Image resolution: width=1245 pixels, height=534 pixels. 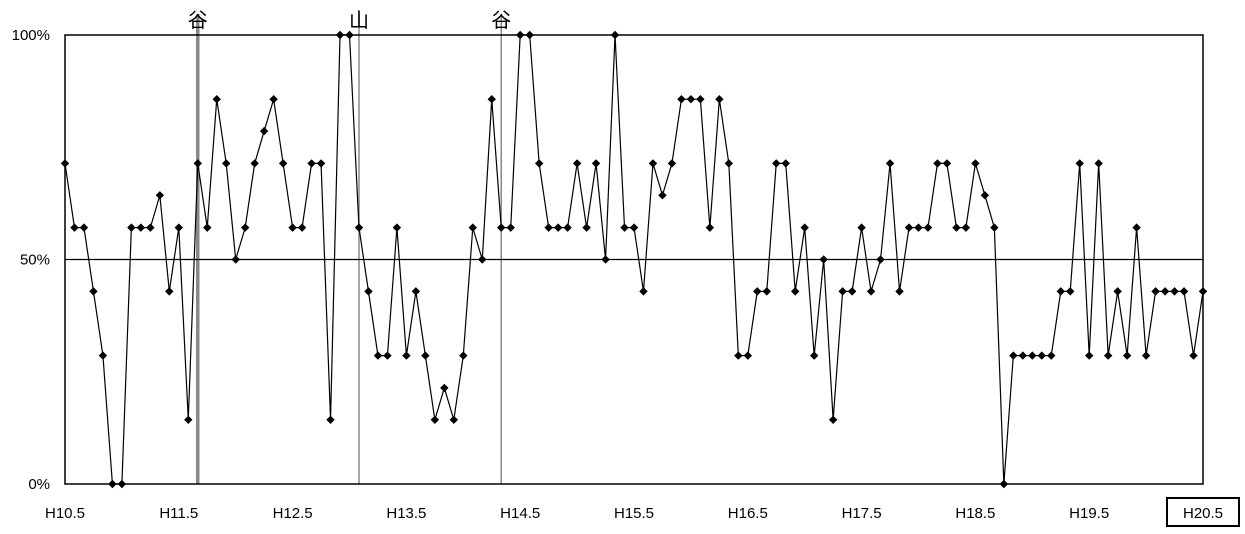 What do you see at coordinates (975, 513) in the screenshot?
I see `x-tick-label: H18.5` at bounding box center [975, 513].